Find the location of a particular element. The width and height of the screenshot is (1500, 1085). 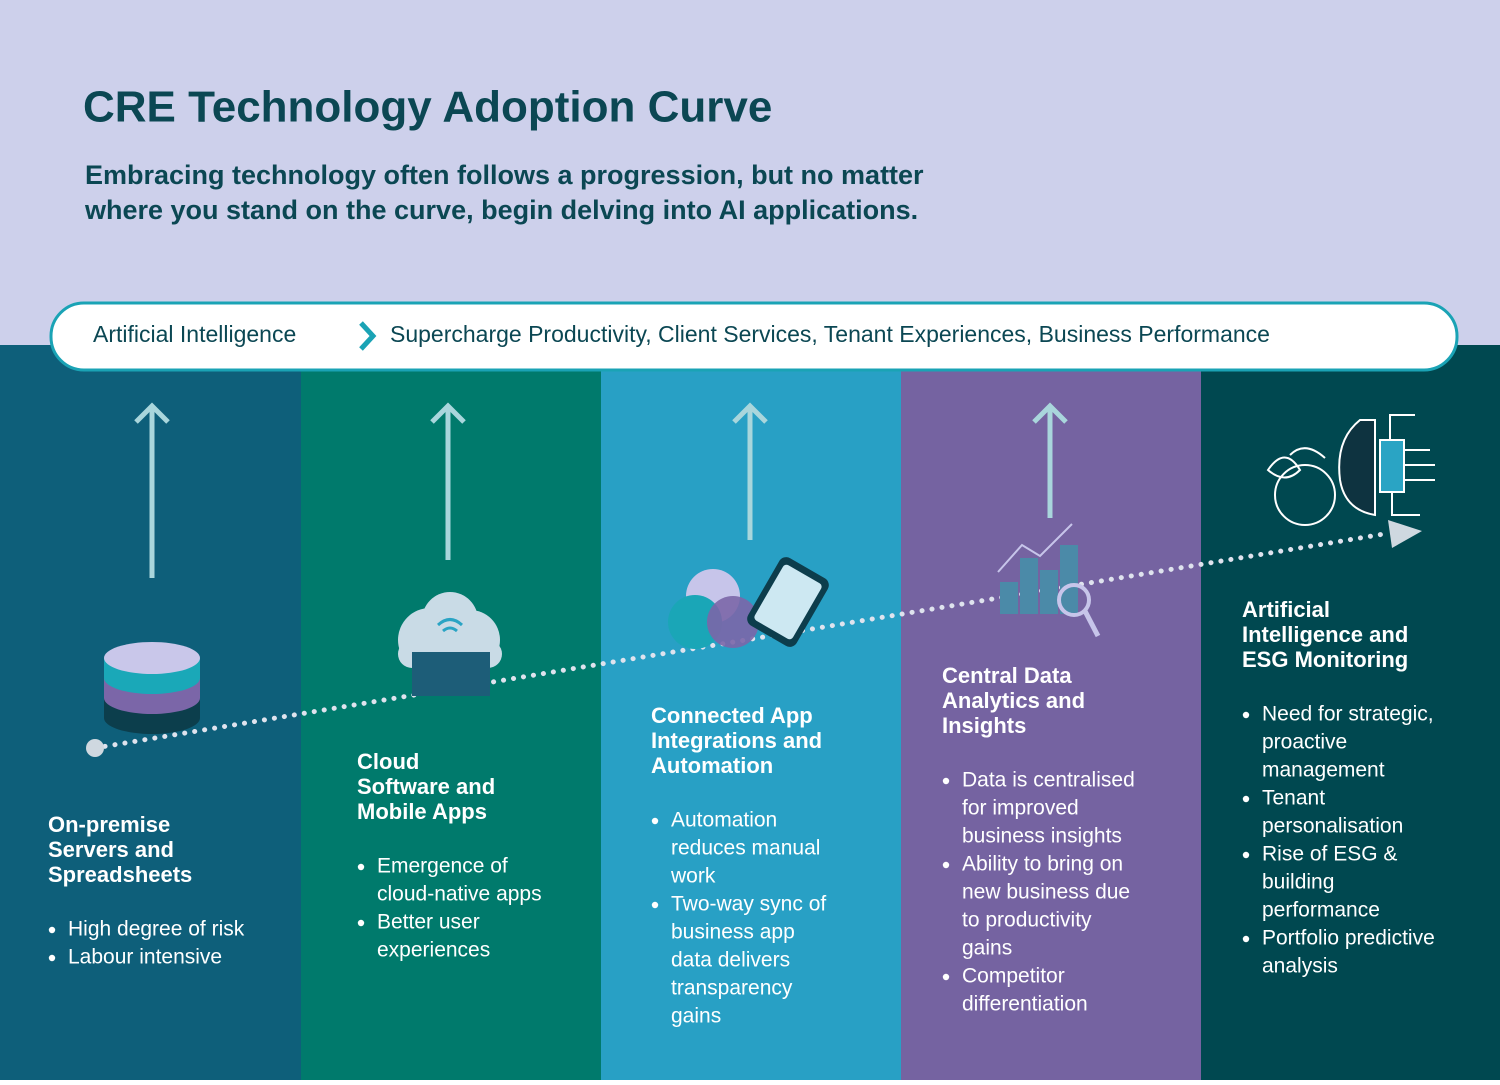

bullet-text: work is located at coordinates (693, 876).